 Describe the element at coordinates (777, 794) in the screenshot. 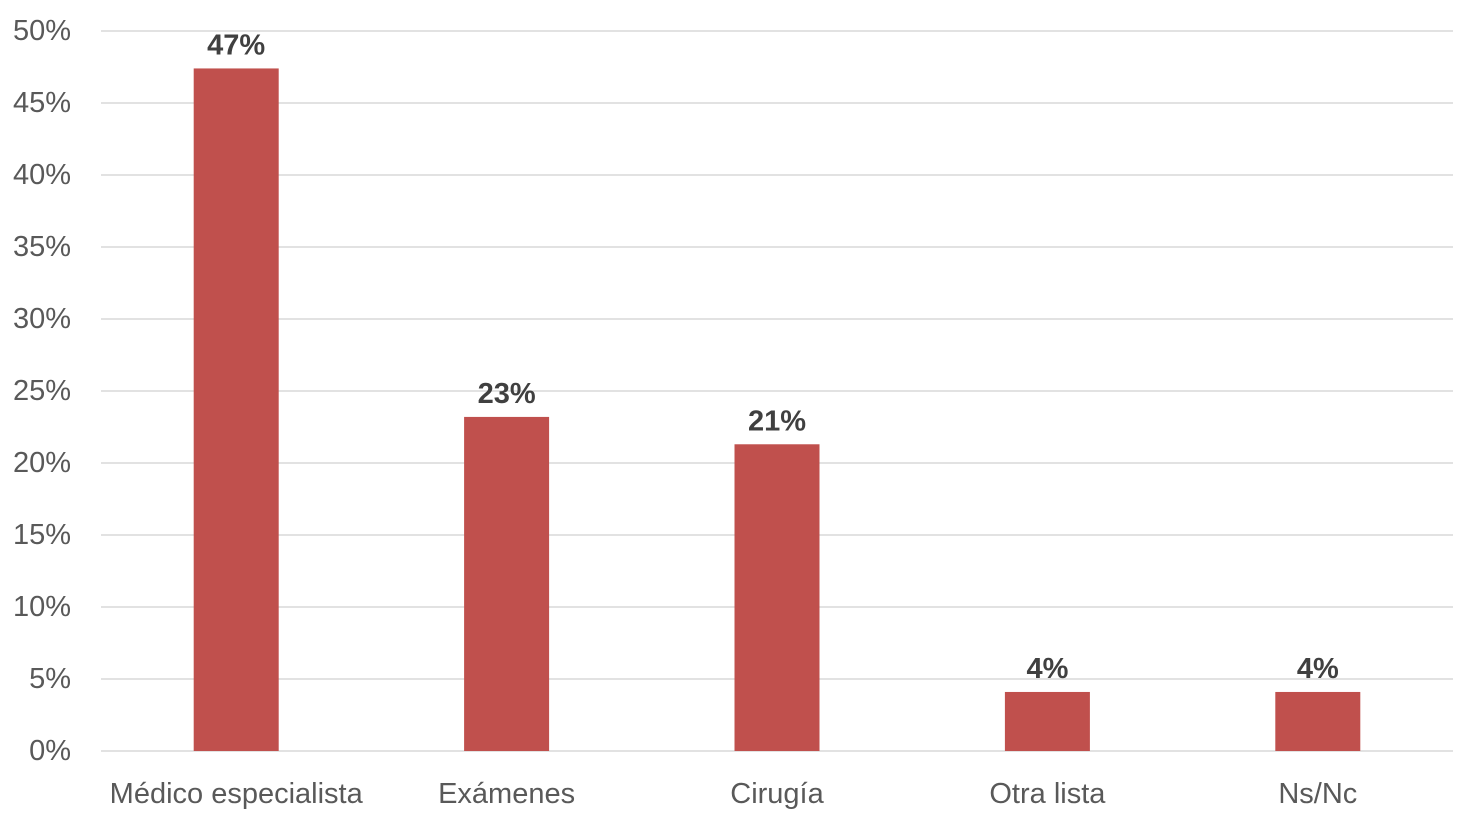

I see `x-category-label: Cirugía` at that location.